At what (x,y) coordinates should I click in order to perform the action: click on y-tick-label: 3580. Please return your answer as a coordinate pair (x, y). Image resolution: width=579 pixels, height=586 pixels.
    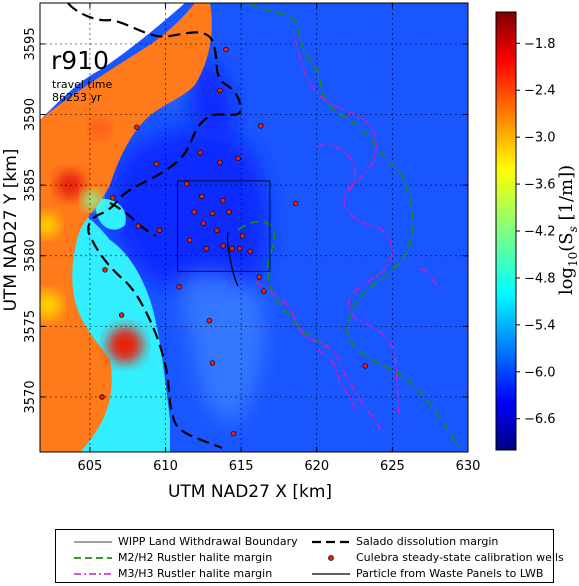
    Looking at the image, I should click on (30, 255).